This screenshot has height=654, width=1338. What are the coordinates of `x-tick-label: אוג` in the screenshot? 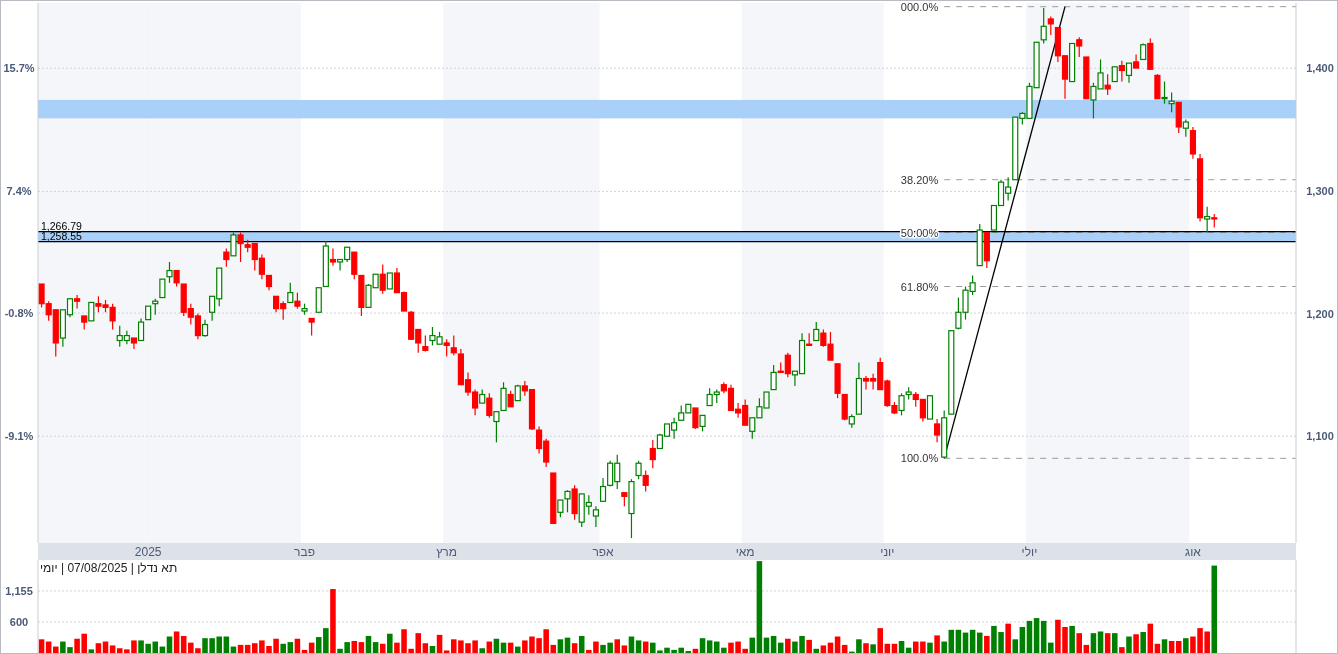 It's located at (1193, 552).